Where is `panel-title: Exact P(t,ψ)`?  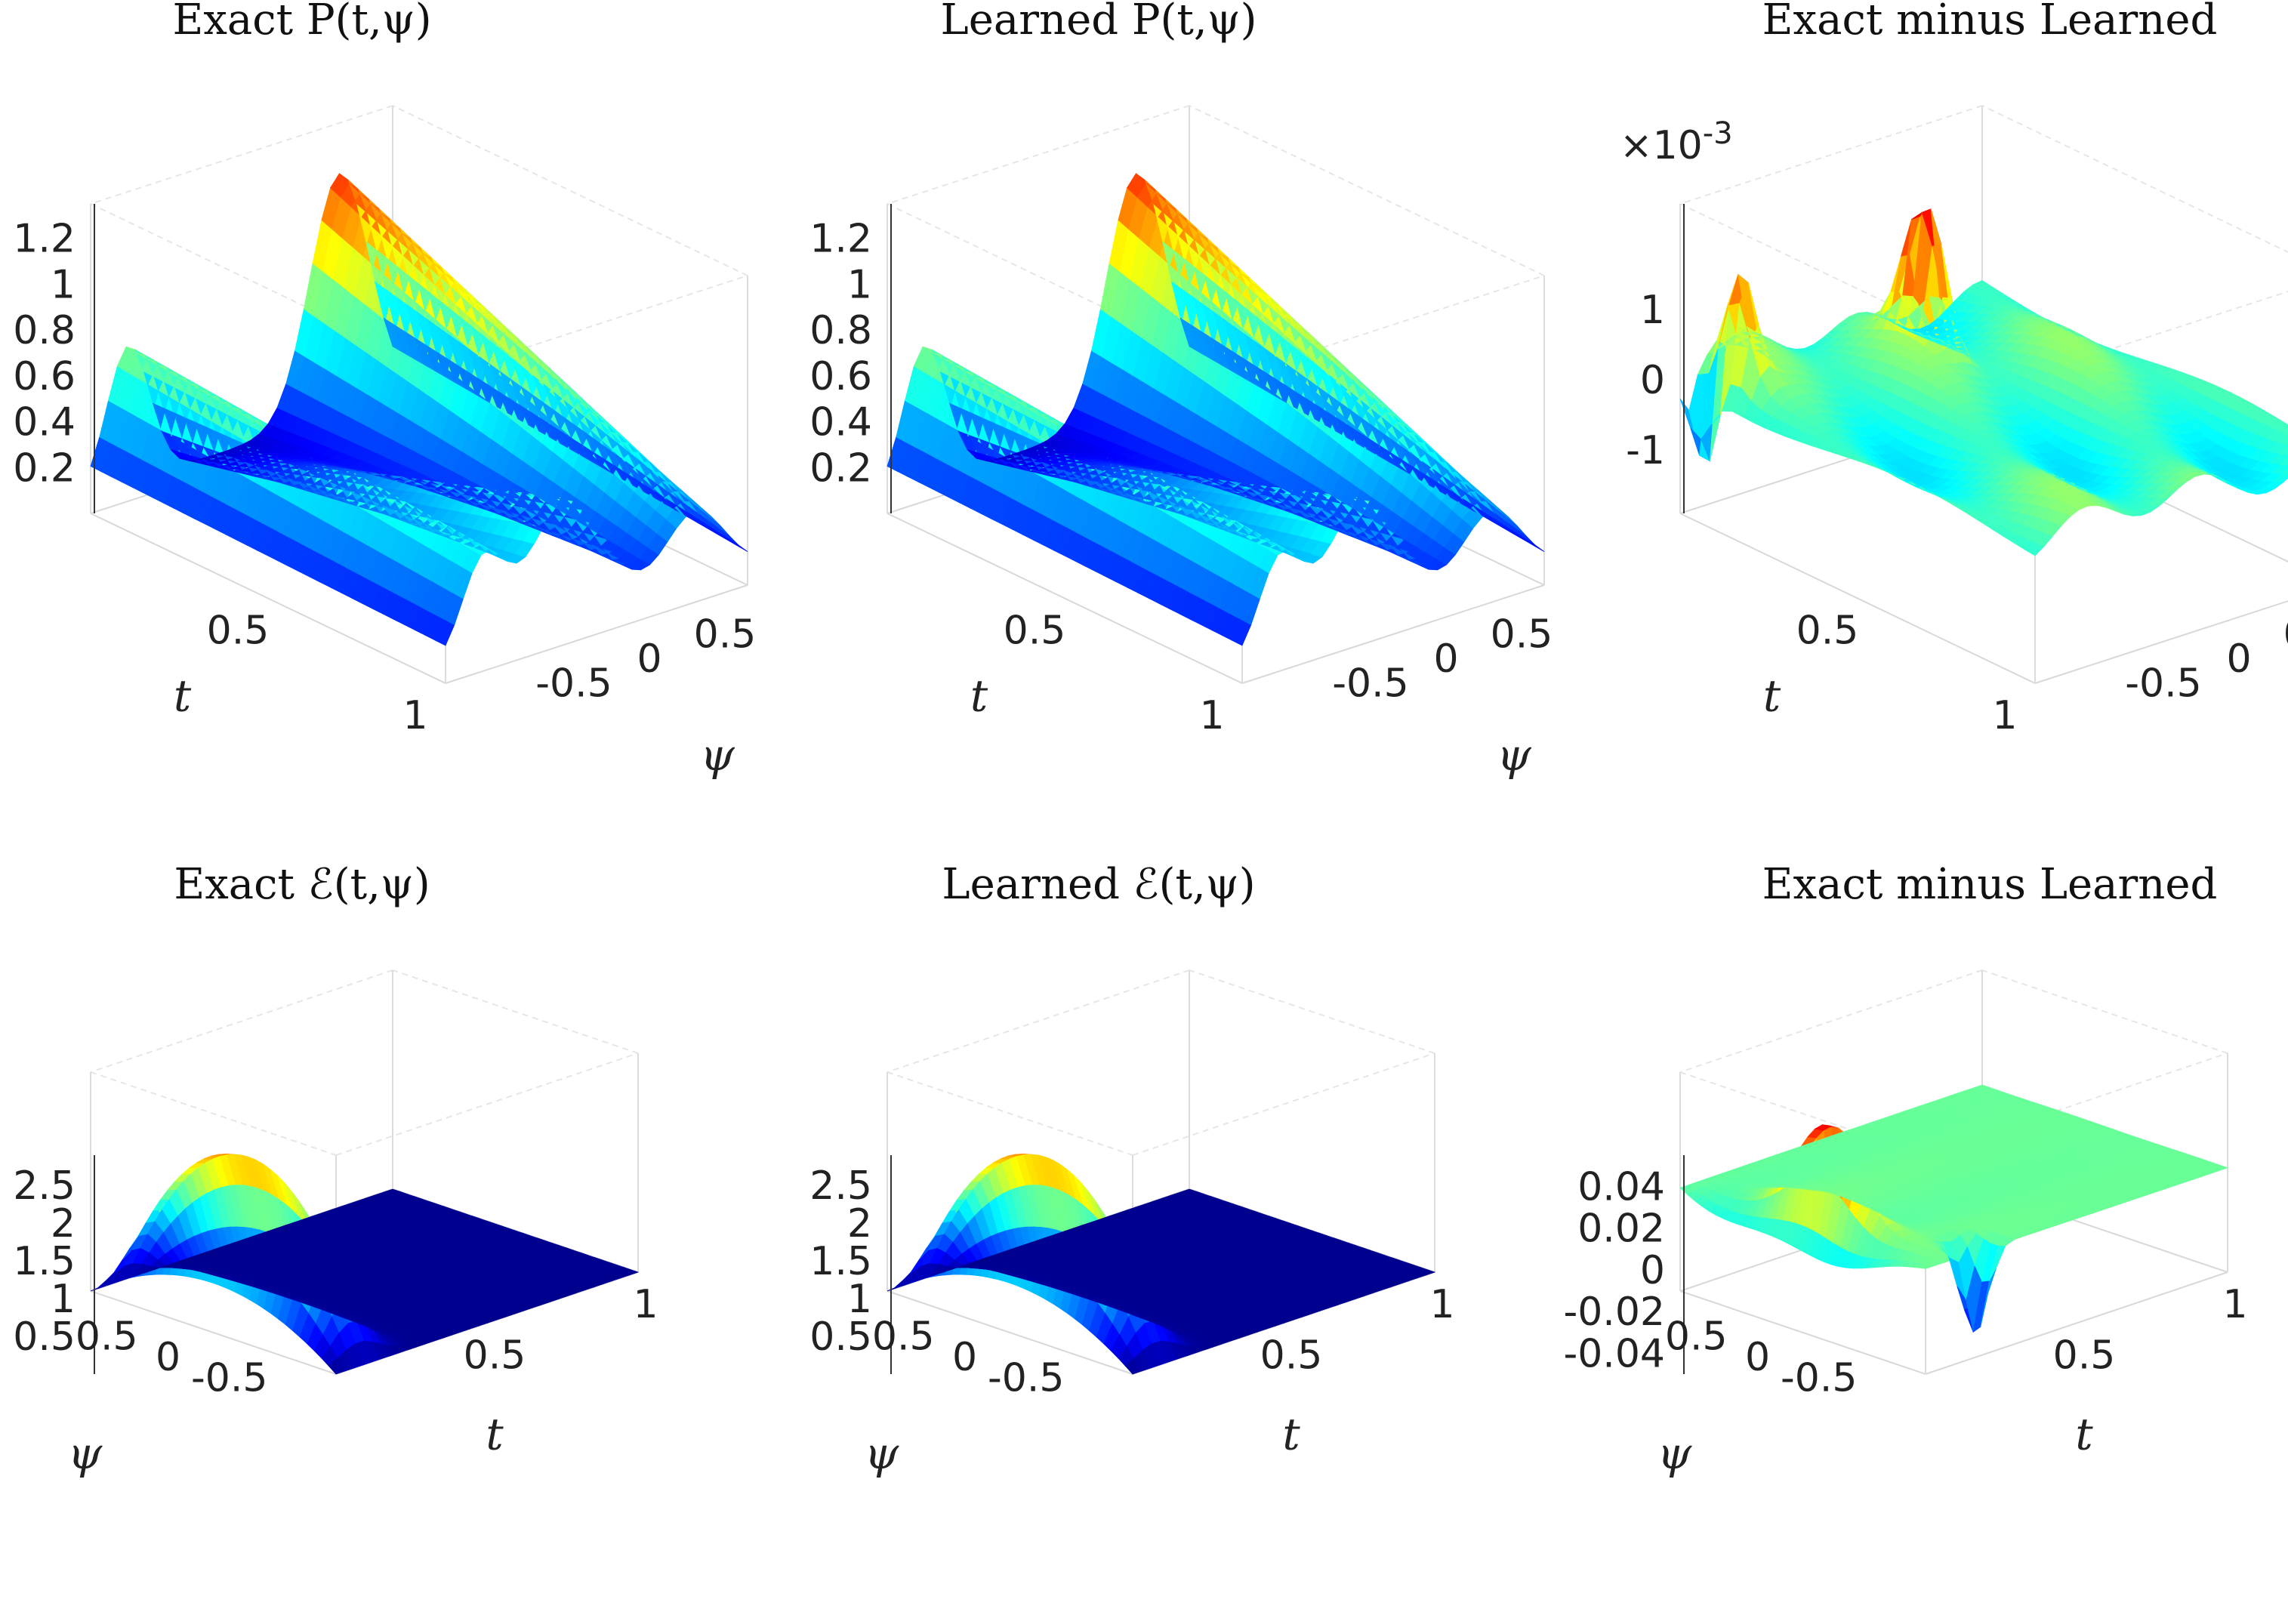
panel-title: Exact P(t,ψ) is located at coordinates (301, 23).